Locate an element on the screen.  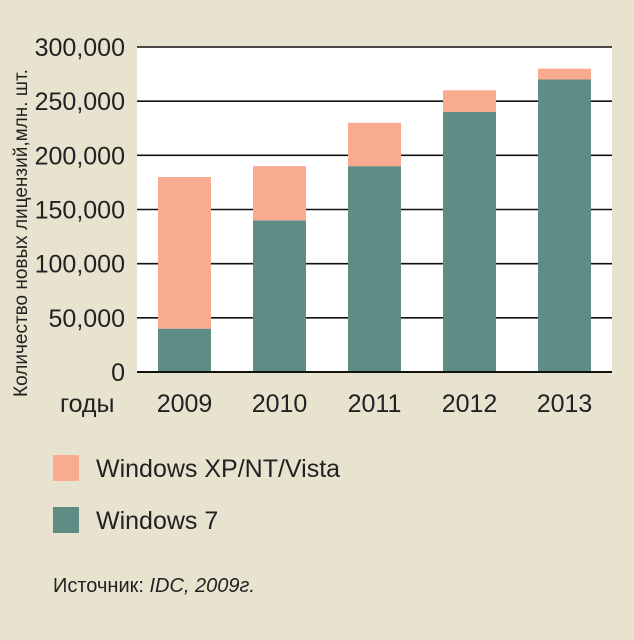
bar-windows-7-2011 is located at coordinates (374, 269).